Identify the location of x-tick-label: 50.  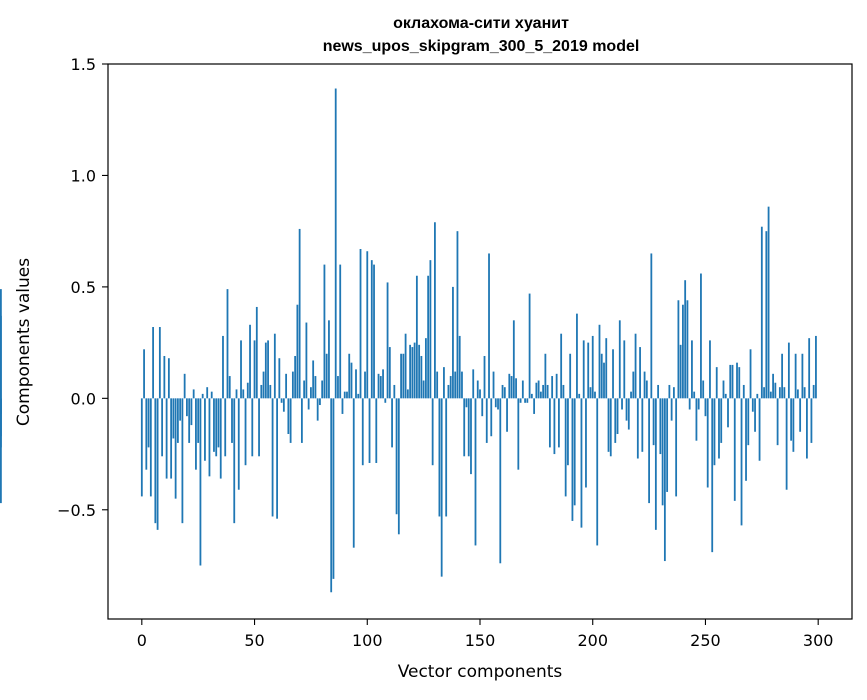
(254, 640).